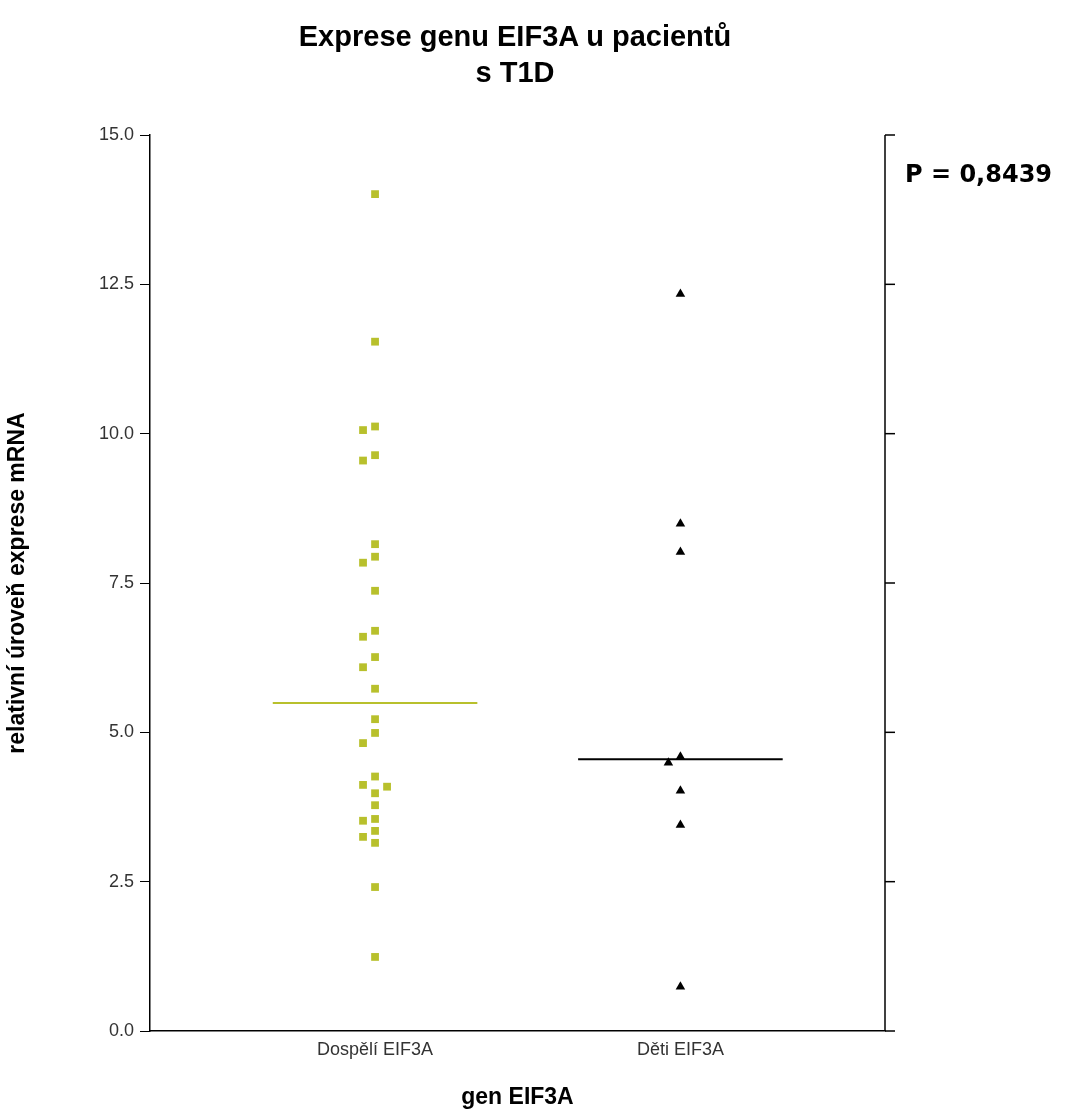 Image resolution: width=1077 pixels, height=1115 pixels. Describe the element at coordinates (121, 581) in the screenshot. I see `y-tick-label: 7.5` at that location.